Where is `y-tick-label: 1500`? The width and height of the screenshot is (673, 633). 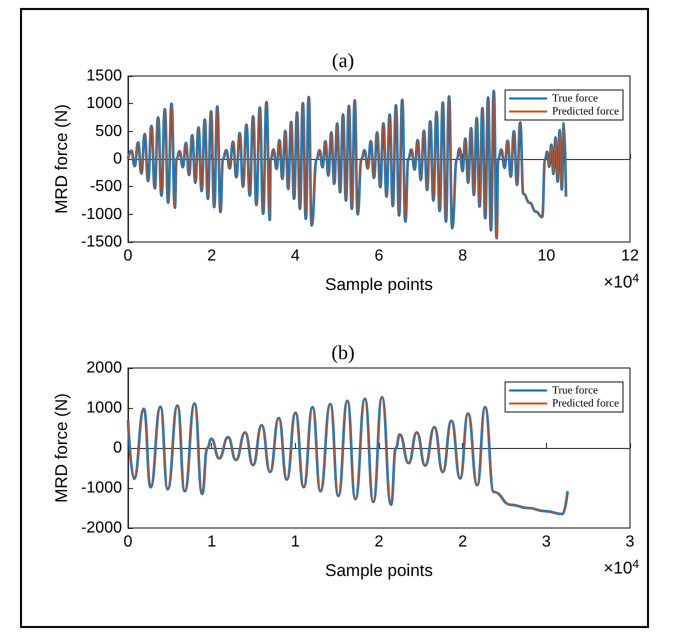
y-tick-label: 1500 is located at coordinates (104, 76).